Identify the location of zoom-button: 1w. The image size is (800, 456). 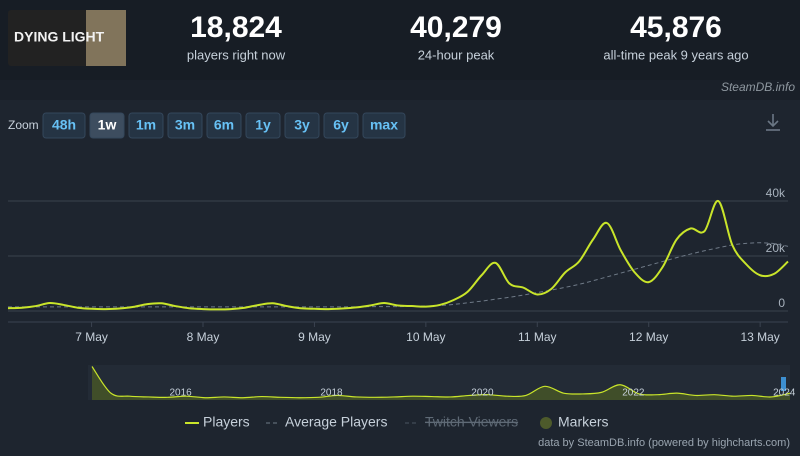
(107, 125).